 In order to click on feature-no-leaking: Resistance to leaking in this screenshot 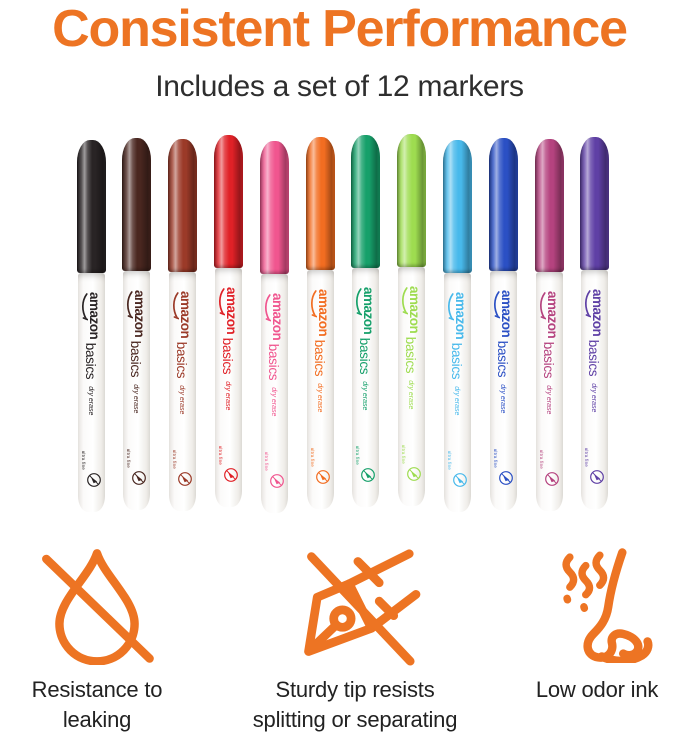, I will do `click(97, 640)`.